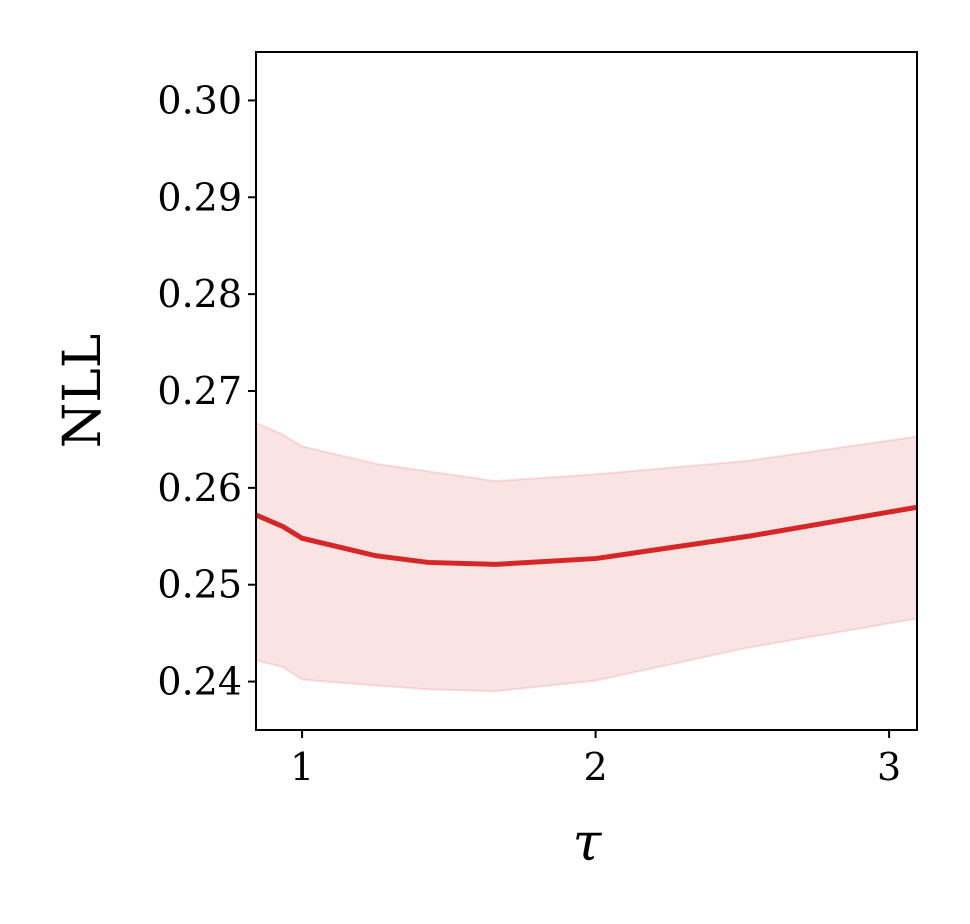 Image resolution: width=970 pixels, height=924 pixels. I want to click on y-tick-label: 0.26, so click(199, 488).